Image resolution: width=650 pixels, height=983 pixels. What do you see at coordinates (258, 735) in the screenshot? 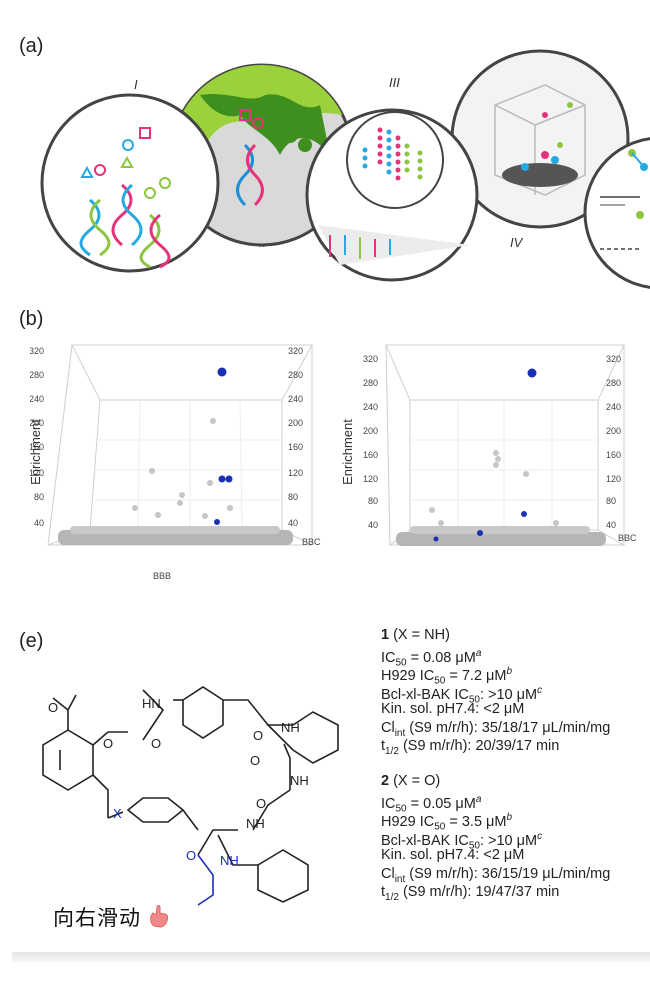
I see `atom-o-carbonyl-2: O` at bounding box center [258, 735].